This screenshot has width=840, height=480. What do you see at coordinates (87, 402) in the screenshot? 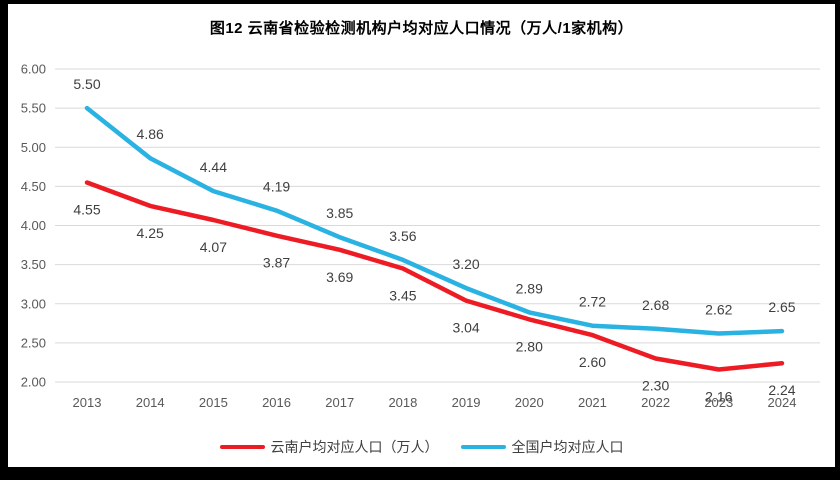
I see `x-tick-label: 2013` at bounding box center [87, 402].